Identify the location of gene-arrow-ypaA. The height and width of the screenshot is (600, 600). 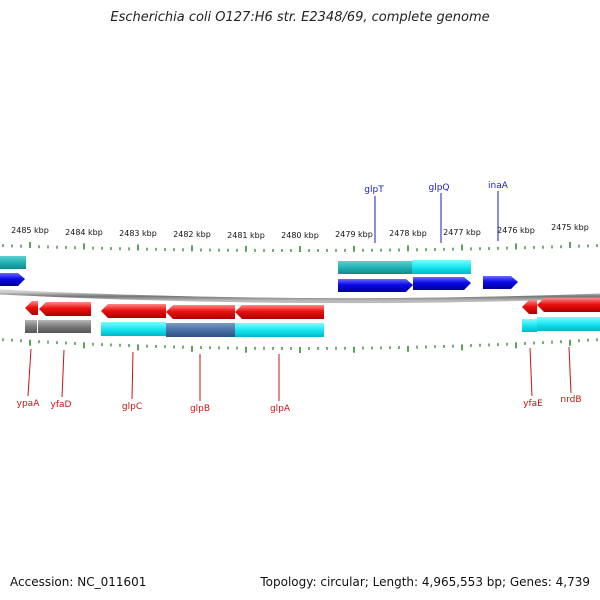
(31, 308).